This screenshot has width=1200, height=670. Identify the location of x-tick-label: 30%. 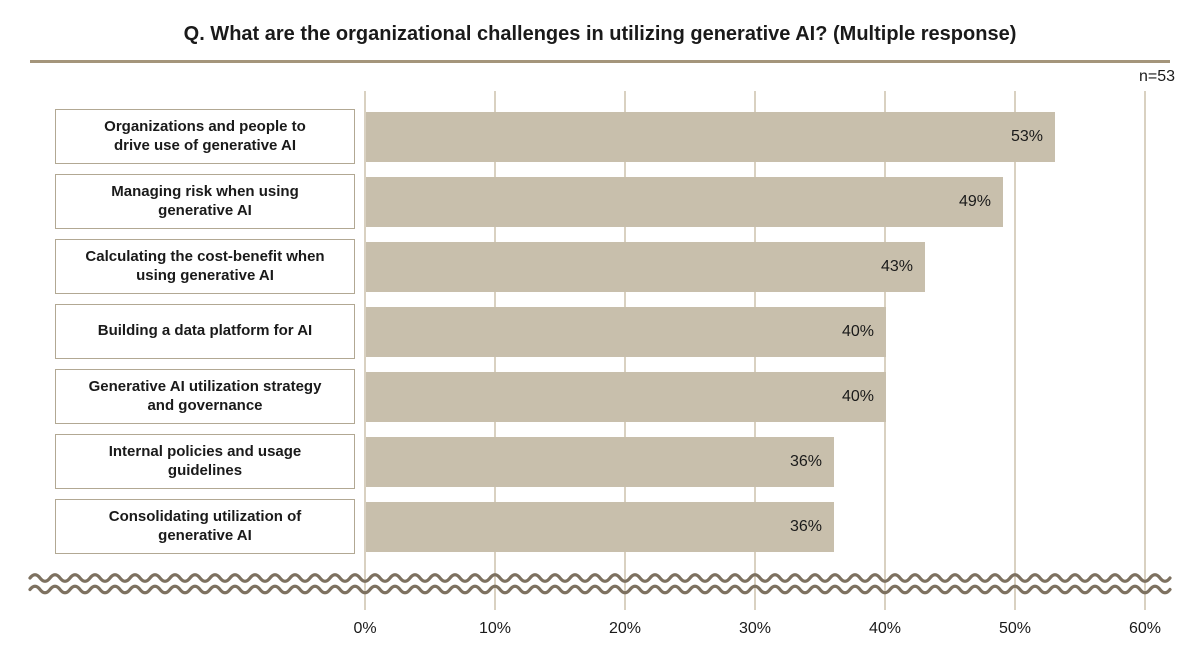
(755, 628).